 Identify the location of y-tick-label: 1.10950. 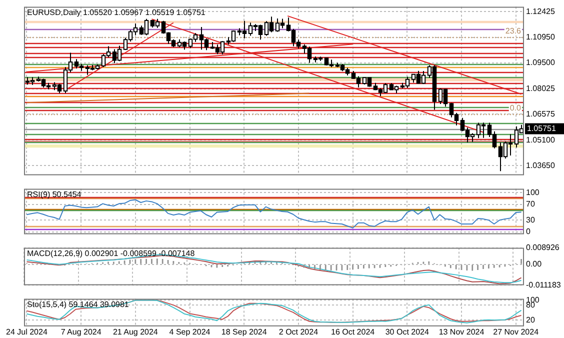
(541, 37).